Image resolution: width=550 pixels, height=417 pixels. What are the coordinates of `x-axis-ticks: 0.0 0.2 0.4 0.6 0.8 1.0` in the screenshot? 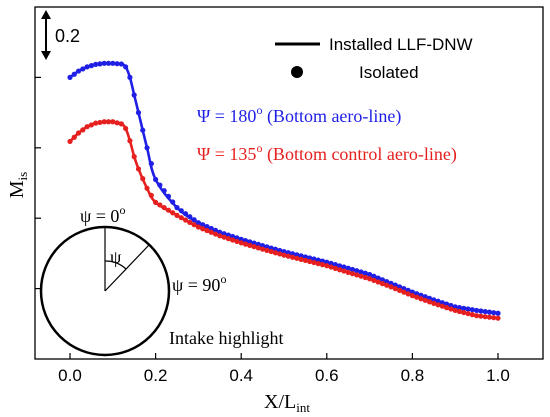 It's located at (284, 369).